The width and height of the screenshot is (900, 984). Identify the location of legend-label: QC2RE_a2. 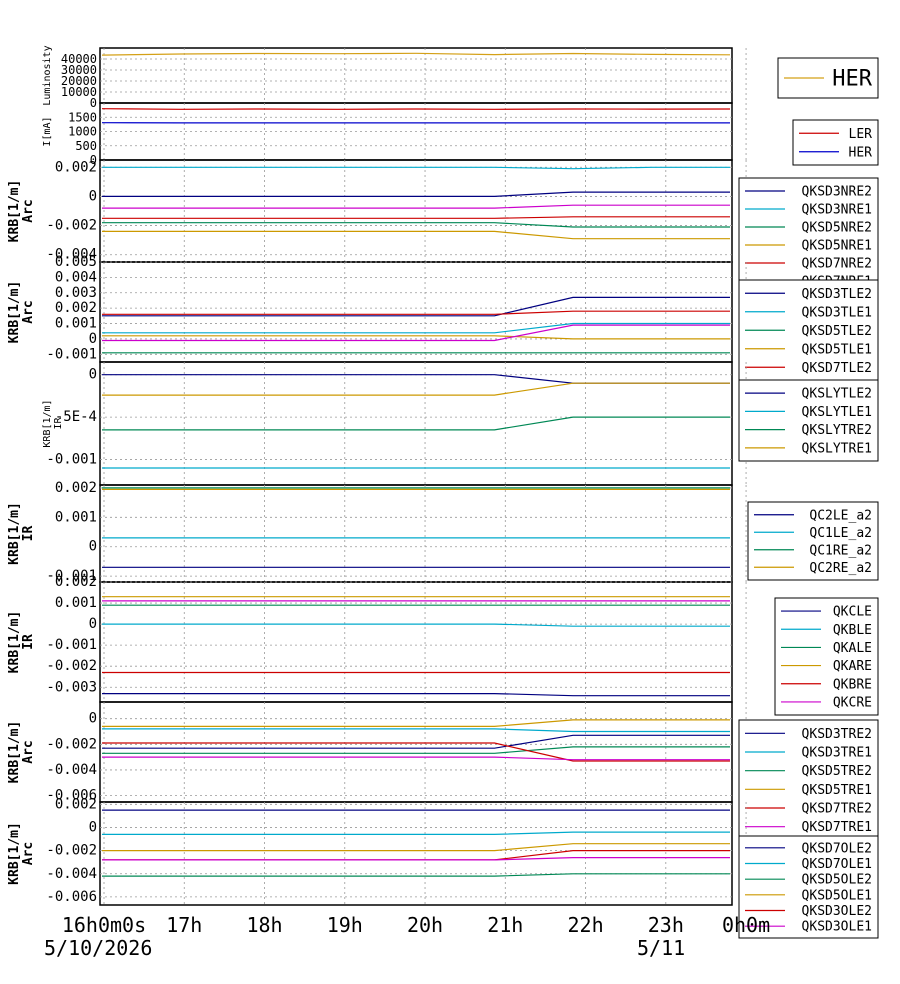
(840, 568).